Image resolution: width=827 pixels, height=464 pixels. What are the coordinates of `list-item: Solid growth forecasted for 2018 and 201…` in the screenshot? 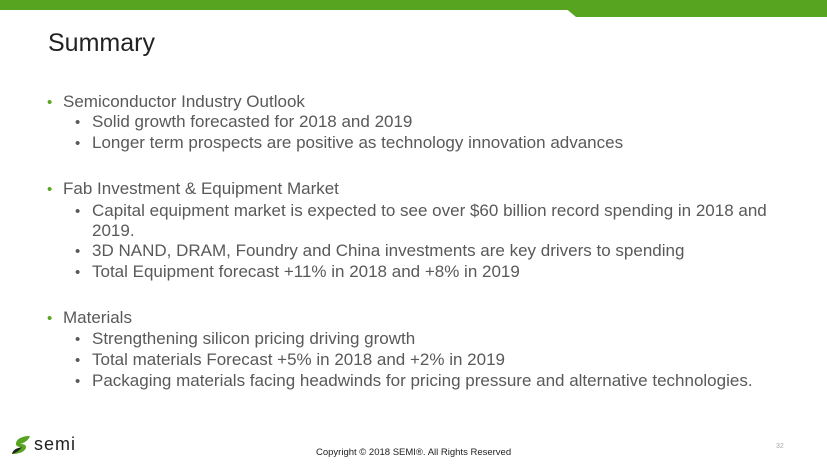 It's located at (252, 121).